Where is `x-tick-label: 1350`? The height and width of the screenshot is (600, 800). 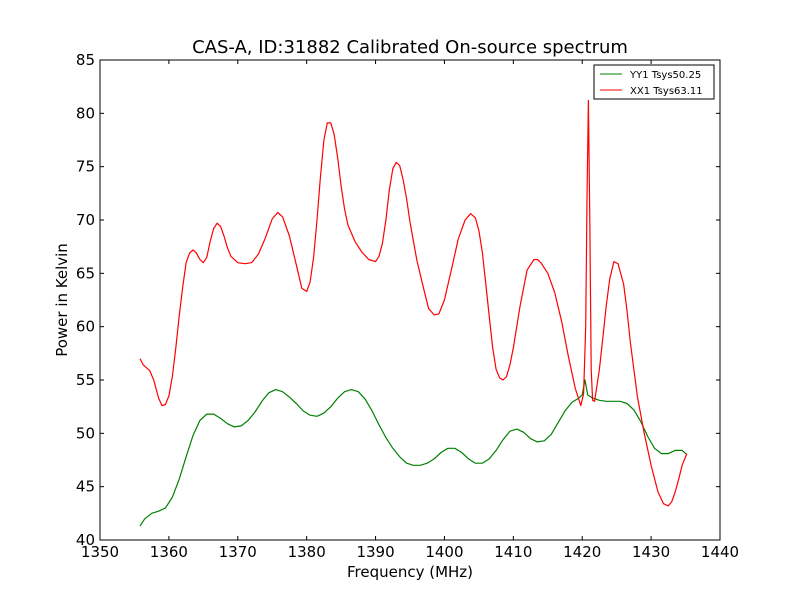 x-tick-label: 1350 is located at coordinates (100, 552).